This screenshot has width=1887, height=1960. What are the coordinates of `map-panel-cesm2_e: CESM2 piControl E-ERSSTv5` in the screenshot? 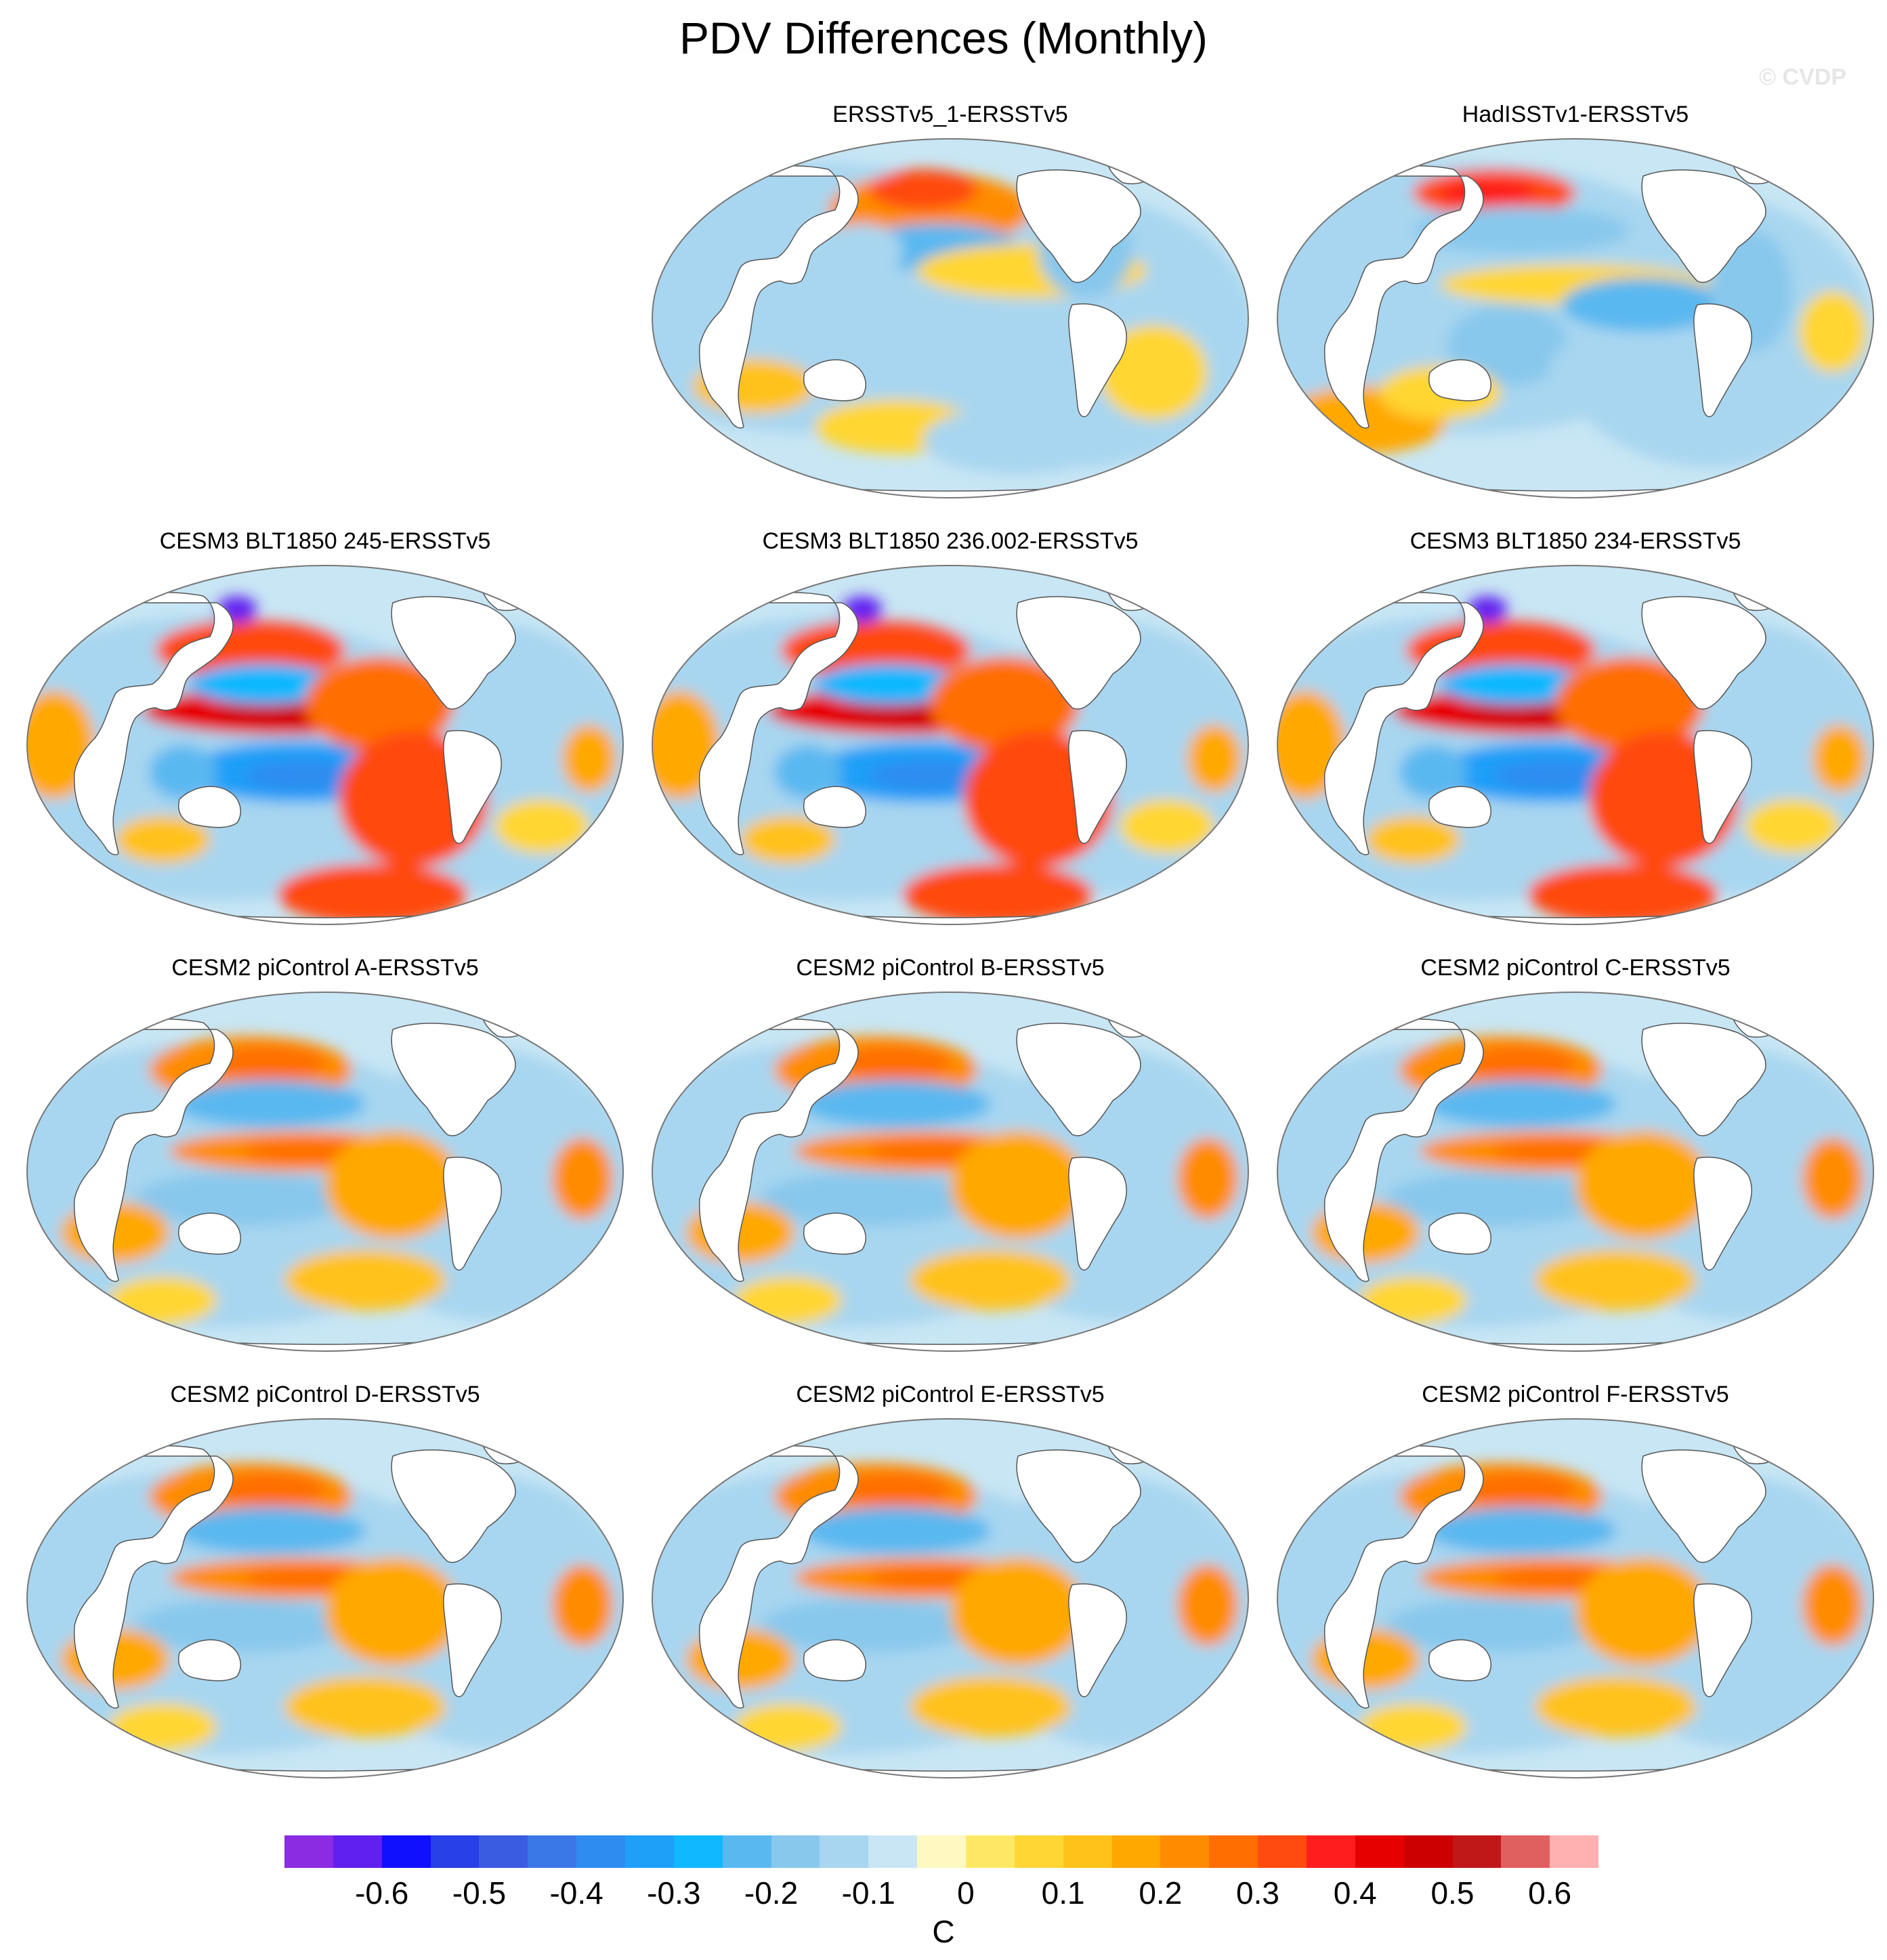 It's located at (950, 1585).